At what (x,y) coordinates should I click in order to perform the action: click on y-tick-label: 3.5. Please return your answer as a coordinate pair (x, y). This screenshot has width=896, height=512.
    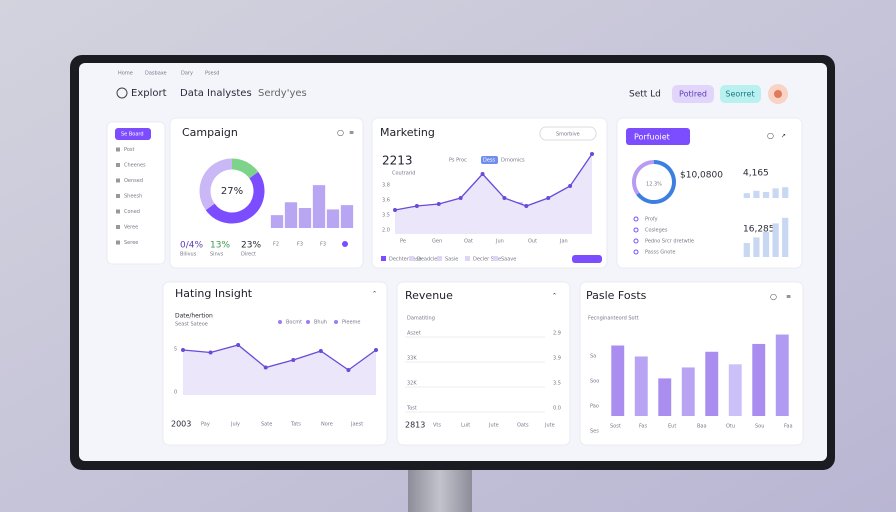
    Looking at the image, I should click on (386, 216).